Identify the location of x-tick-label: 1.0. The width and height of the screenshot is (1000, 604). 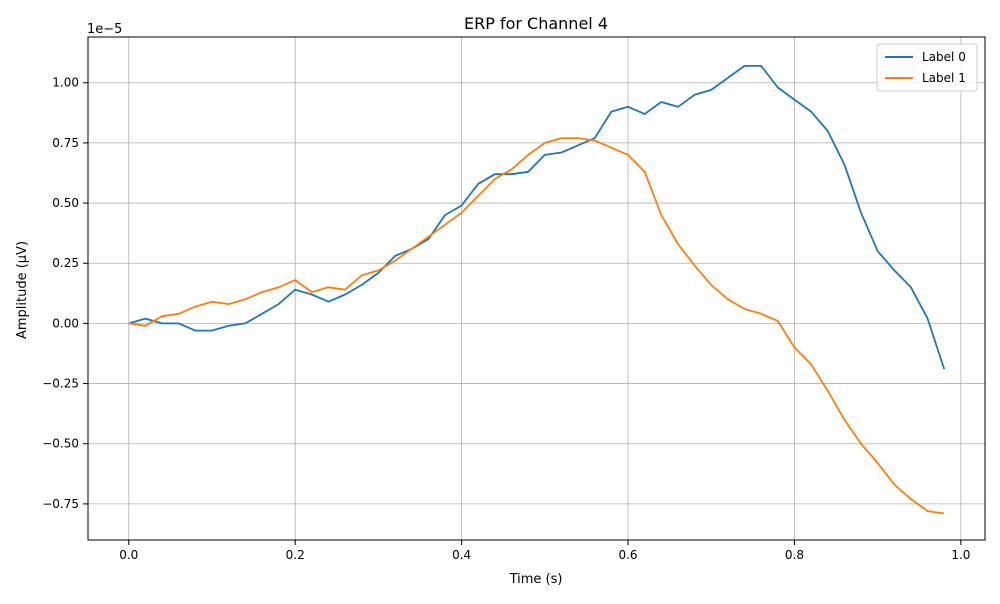
(960, 555).